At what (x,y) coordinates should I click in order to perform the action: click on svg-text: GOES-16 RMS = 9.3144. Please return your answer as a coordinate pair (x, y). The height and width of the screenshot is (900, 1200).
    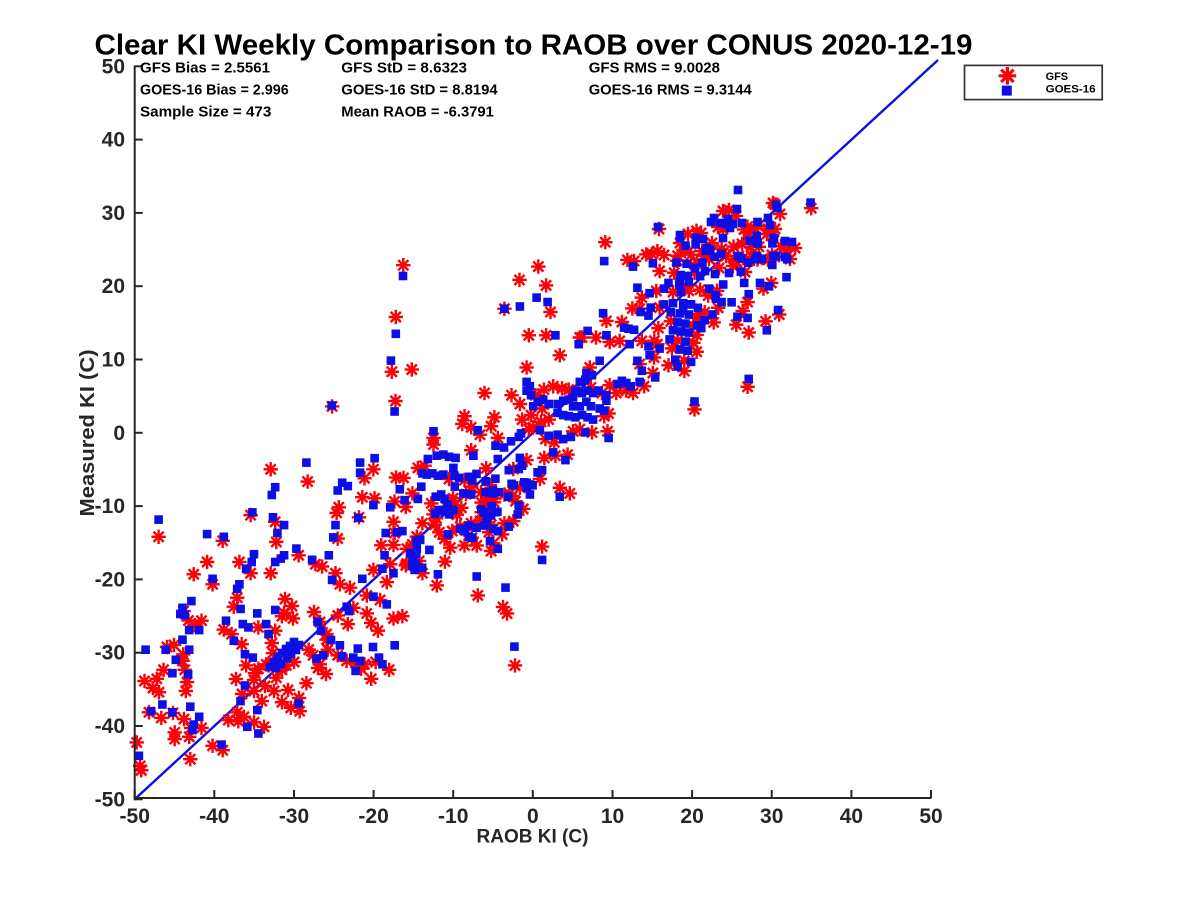
    Looking at the image, I should click on (671, 89).